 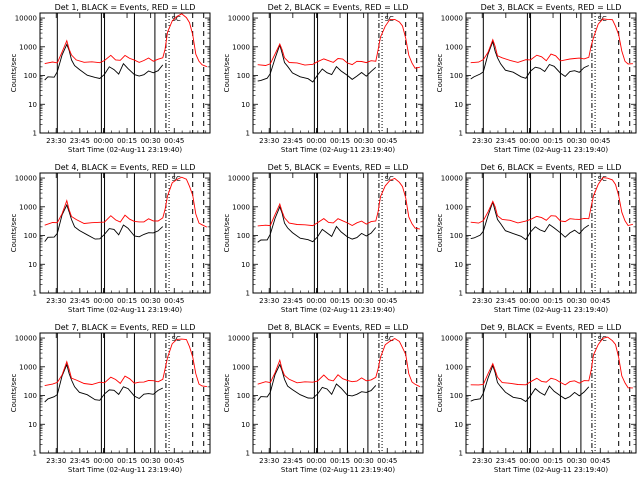 What do you see at coordinates (338, 167) in the screenshot?
I see `panel-title: Det 5, BLACK = Events, RED = LLD` at bounding box center [338, 167].